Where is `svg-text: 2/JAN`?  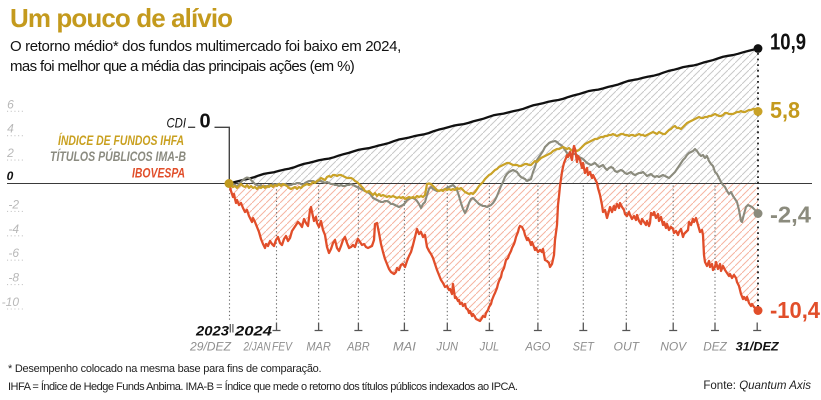
svg-text: 2/JAN is located at coordinates (257, 347).